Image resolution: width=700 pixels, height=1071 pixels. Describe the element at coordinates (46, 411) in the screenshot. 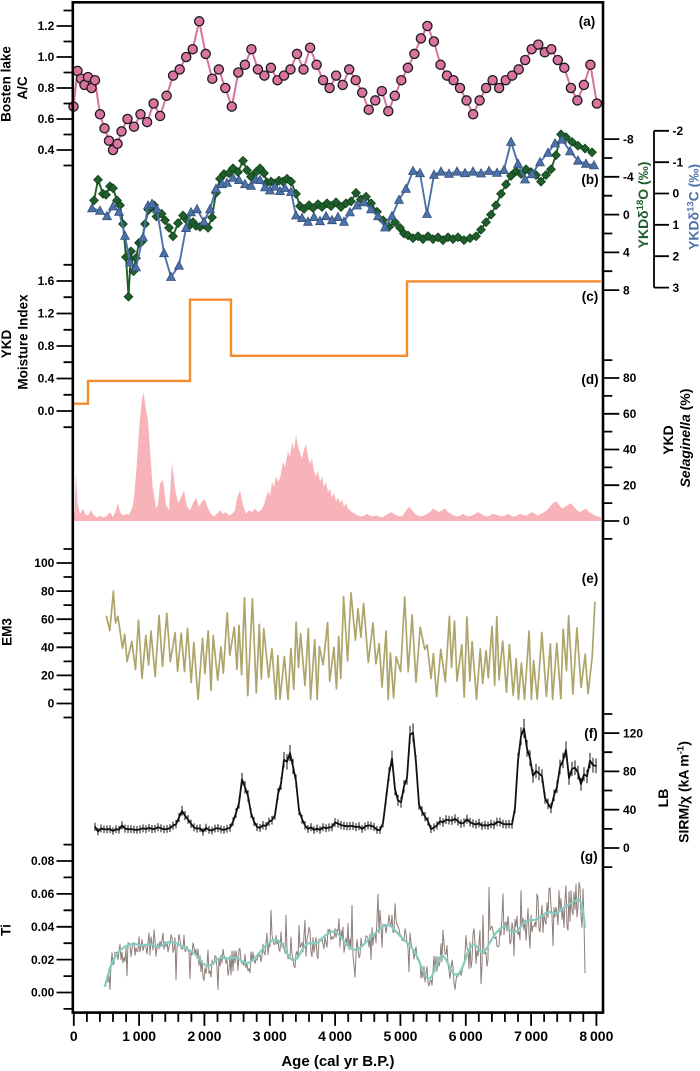

I see `svg-text: 0.0` at that location.